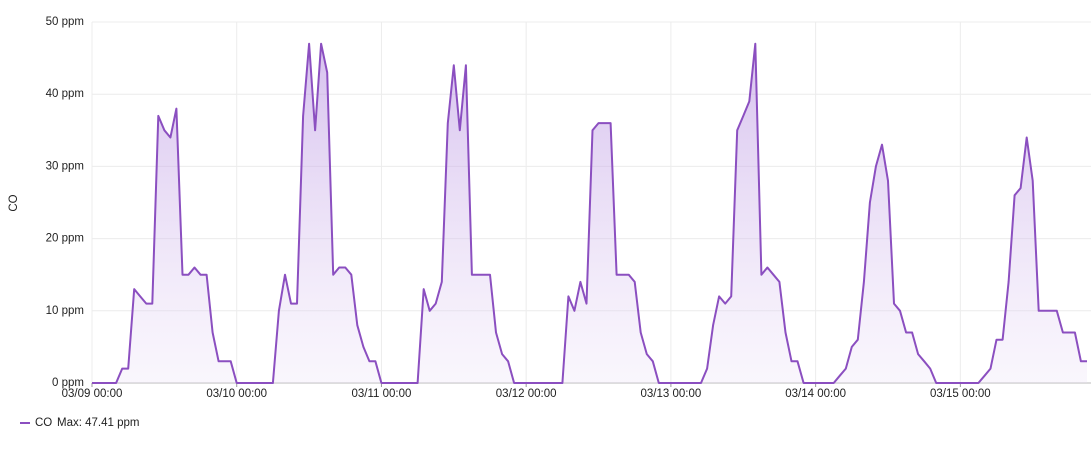 This screenshot has width=1091, height=456. Describe the element at coordinates (43, 423) in the screenshot. I see `legend-label: CO` at that location.